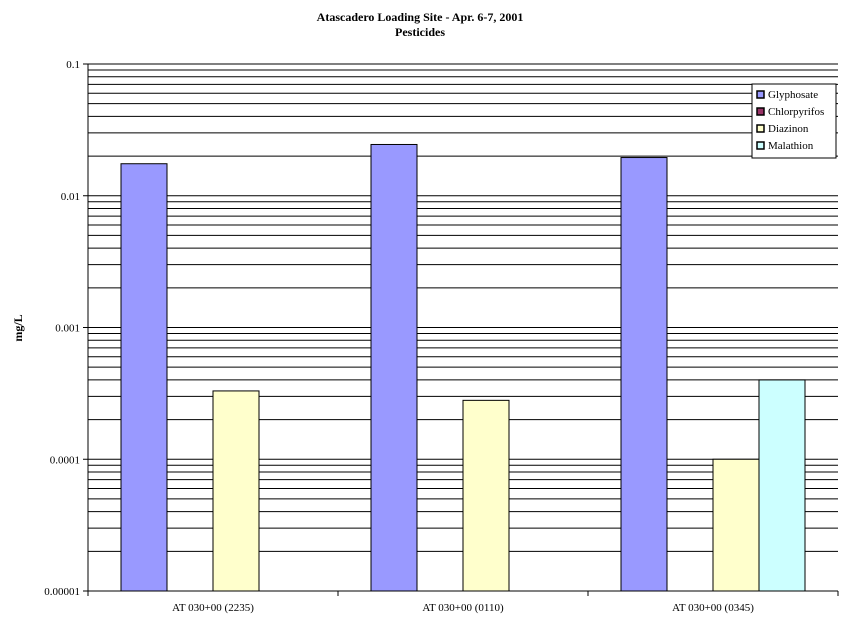 The image size is (845, 617). What do you see at coordinates (70, 197) in the screenshot?
I see `y-tick-label: 0.01` at bounding box center [70, 197].